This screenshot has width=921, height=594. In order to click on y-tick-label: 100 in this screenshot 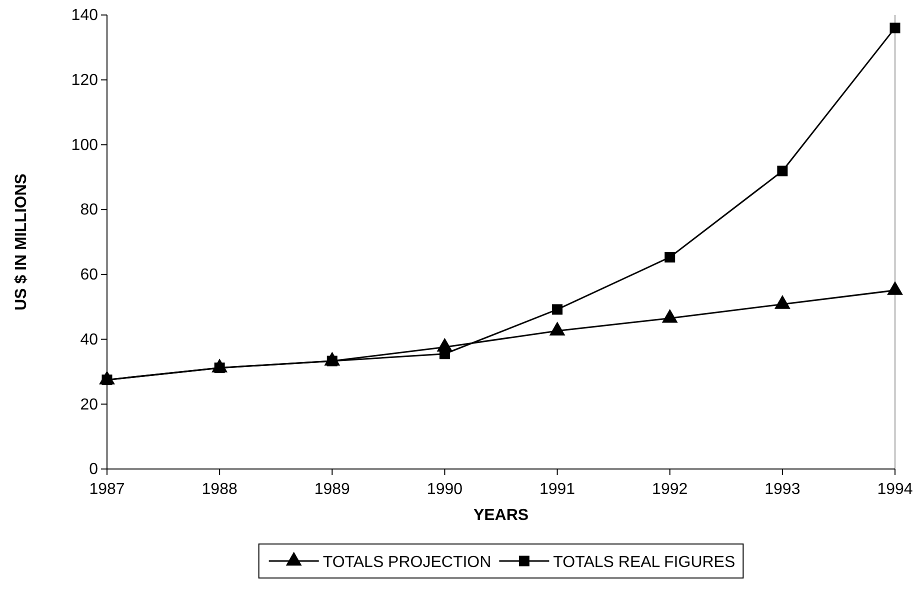, I will do `click(84, 145)`.